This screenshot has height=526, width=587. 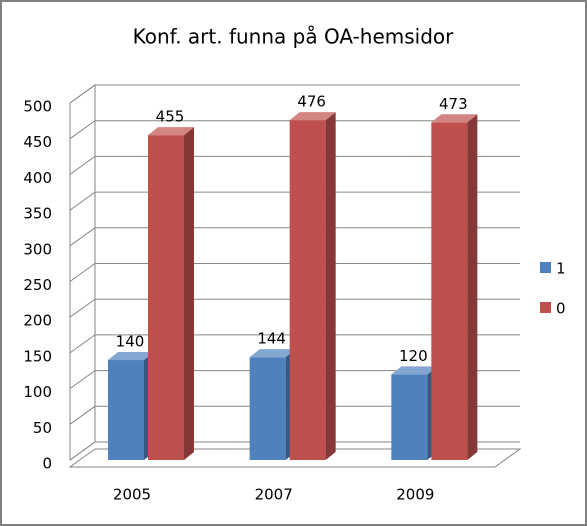 What do you see at coordinates (453, 104) in the screenshot?
I see `value-label: 473` at bounding box center [453, 104].